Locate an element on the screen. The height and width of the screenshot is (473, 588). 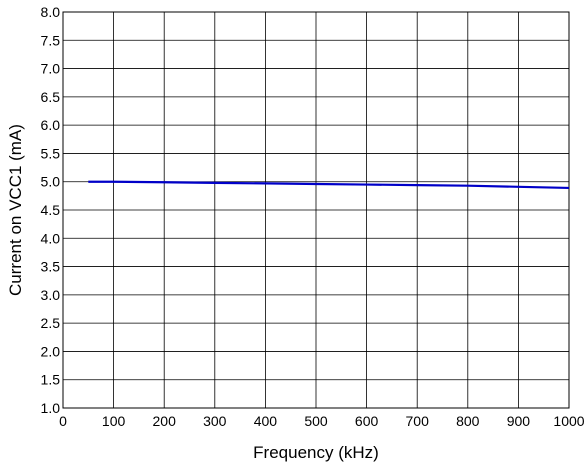
y-tick-label: 3.0 is located at coordinates (51, 295).